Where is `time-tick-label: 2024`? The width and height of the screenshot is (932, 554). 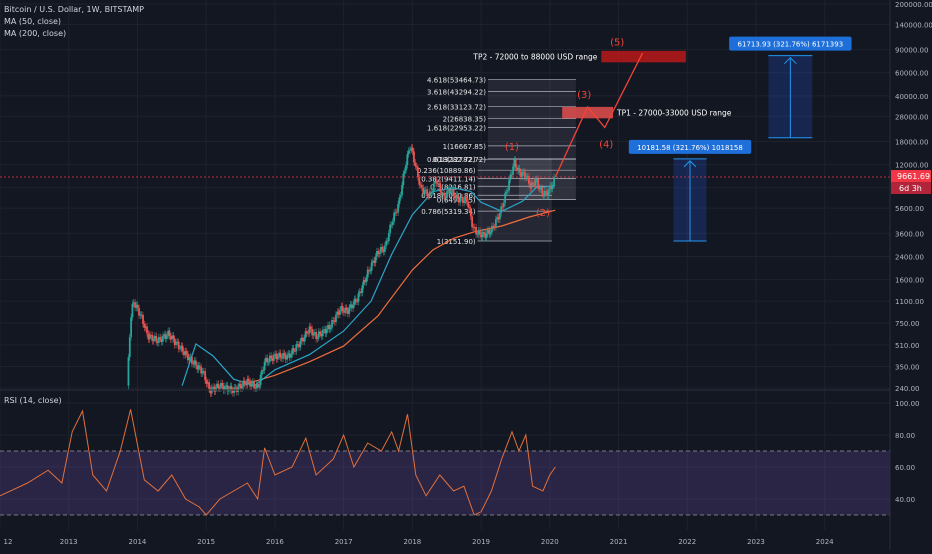
time-tick-label: 2024 is located at coordinates (825, 542).